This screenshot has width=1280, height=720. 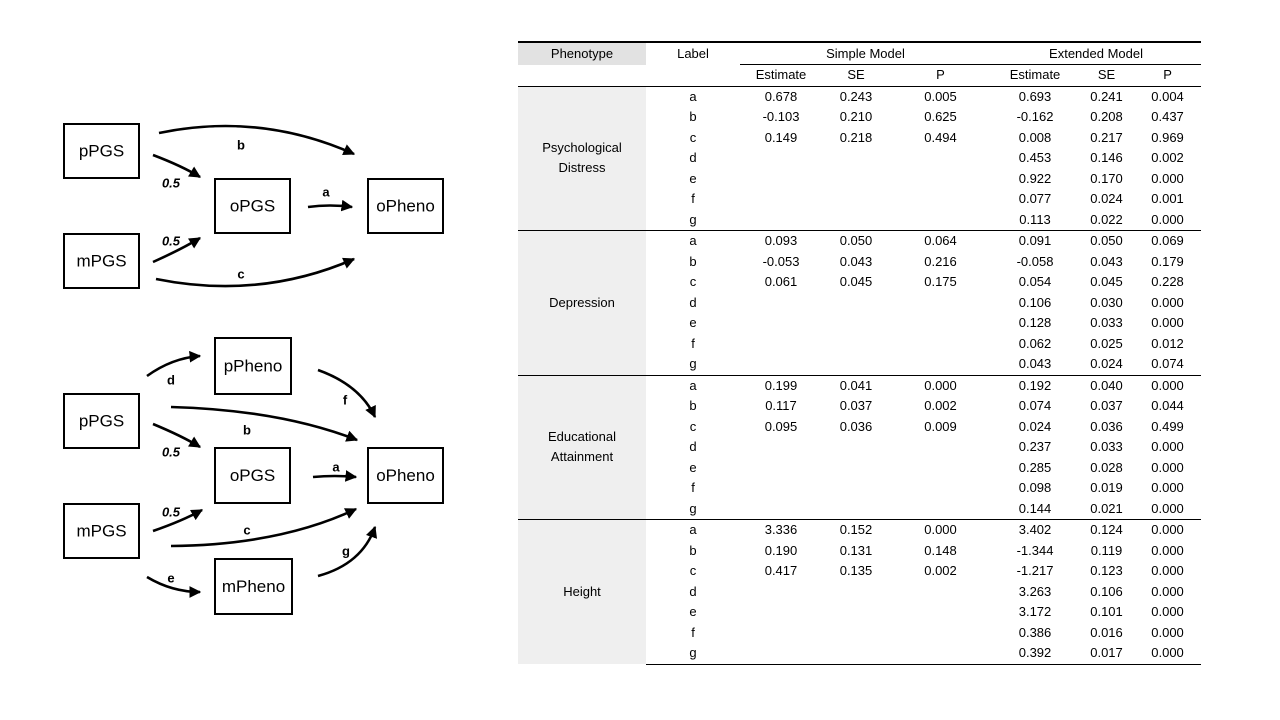 I want to click on simple-se-cell: 0.045, so click(x=856, y=281).